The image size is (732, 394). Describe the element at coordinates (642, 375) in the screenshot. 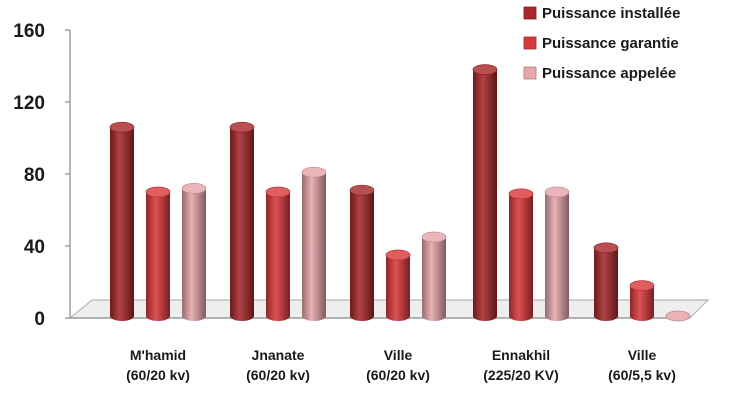

I see `category-label: (60/5,5 kv)` at that location.